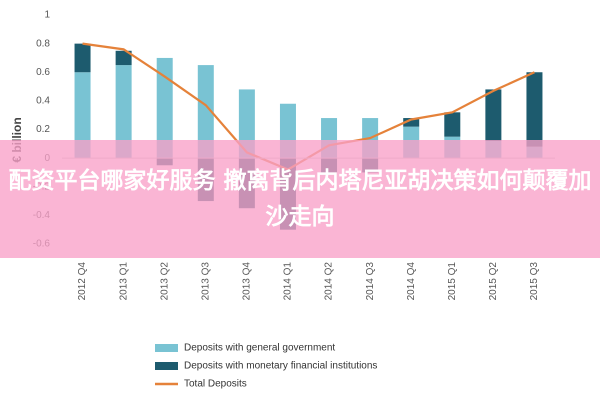 The image size is (600, 400). I want to click on y-tick-label: 0.4, so click(43, 101).